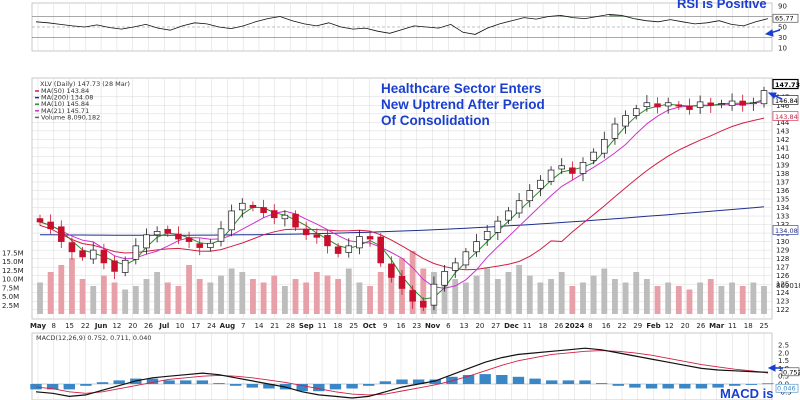  Describe the element at coordinates (13, 253) in the screenshot. I see `volume-tick-label: 17.5M` at that location.